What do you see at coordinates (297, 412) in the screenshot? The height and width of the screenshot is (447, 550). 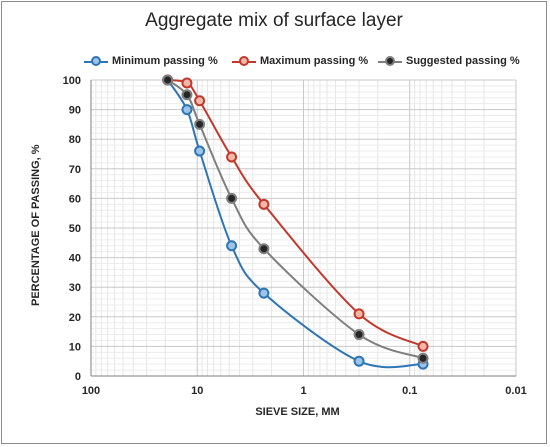 I see `x-axis-title: SIEVE SIZE, MM` at bounding box center [297, 412].